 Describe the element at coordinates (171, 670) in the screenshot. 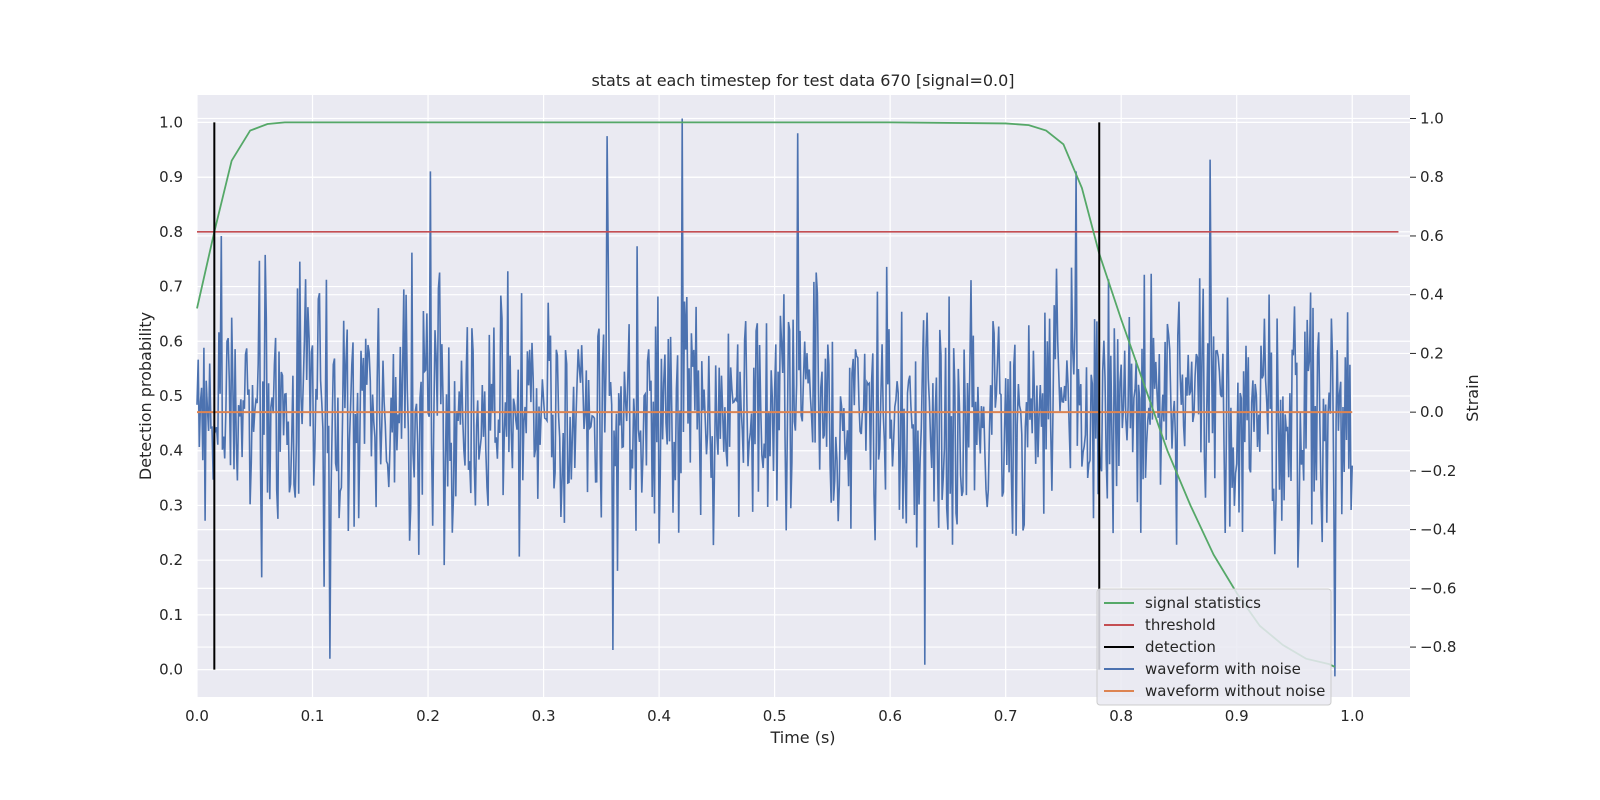

I see `y-tick-label: 0.0` at that location.